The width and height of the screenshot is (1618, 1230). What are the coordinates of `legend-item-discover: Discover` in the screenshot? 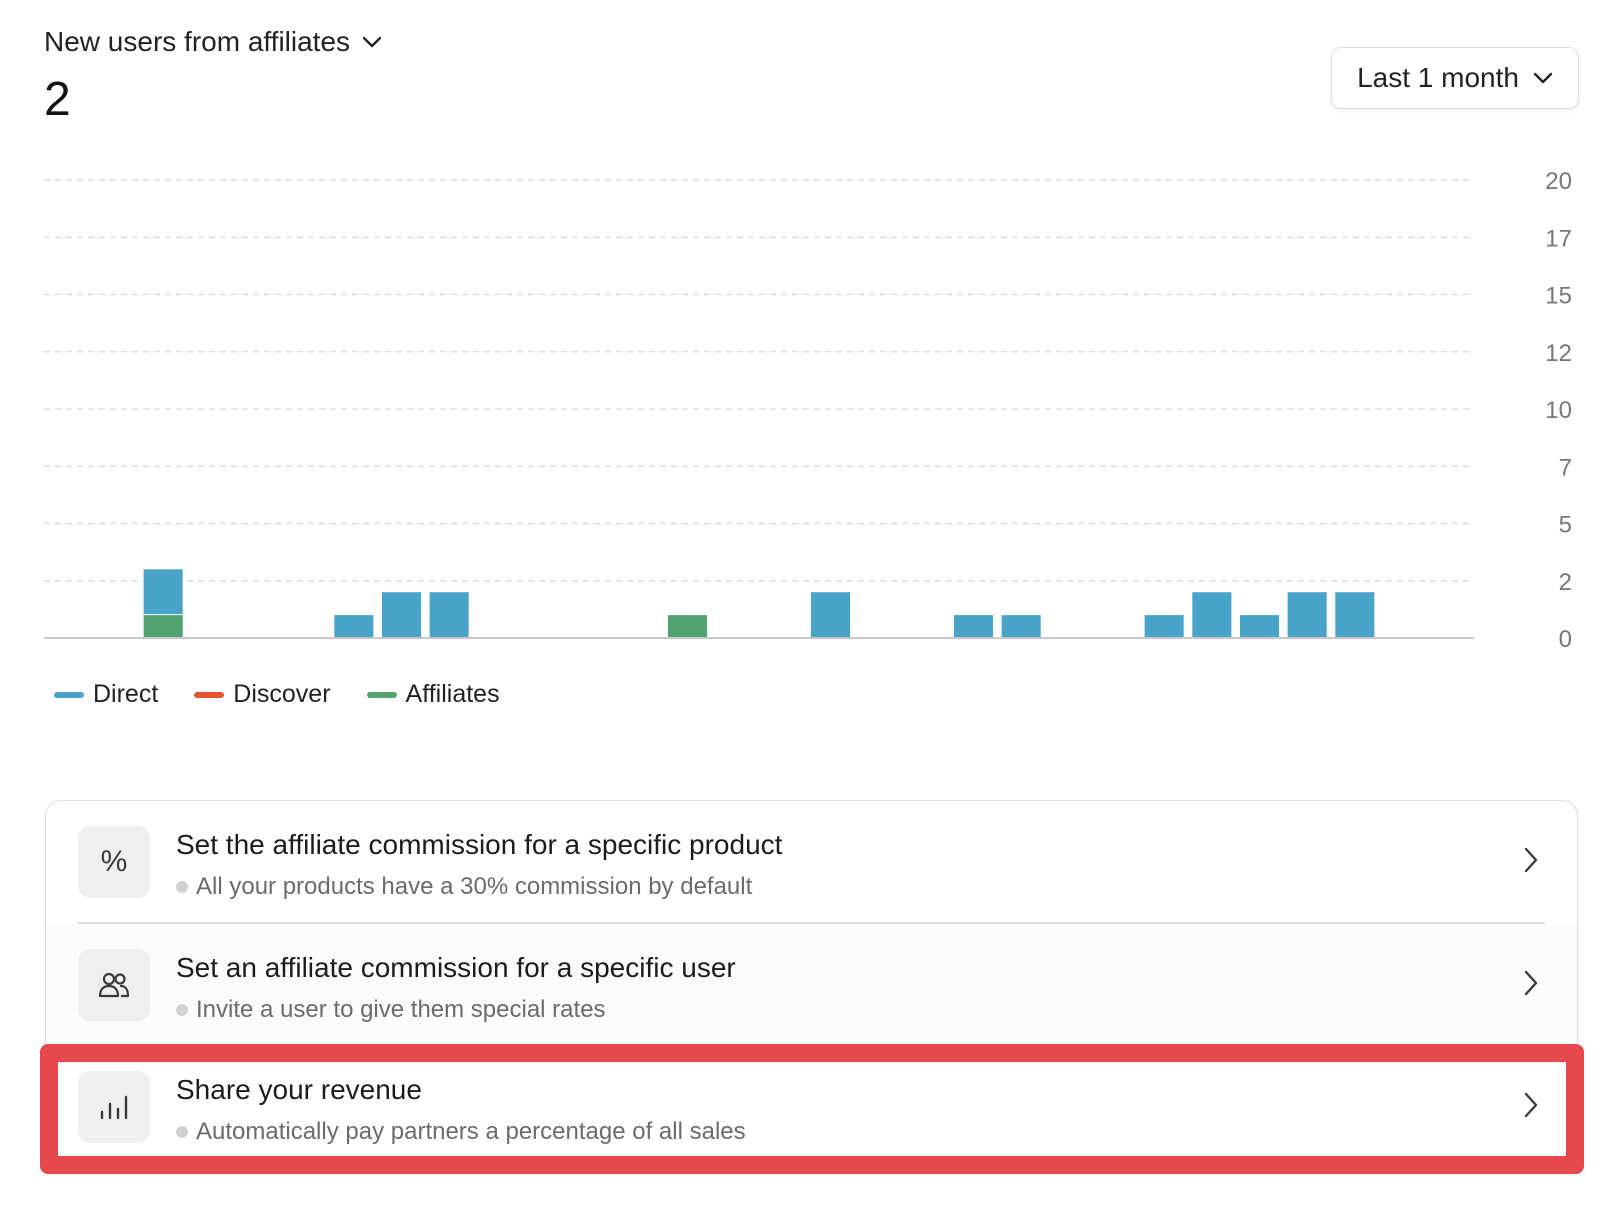 It's located at (262, 694).